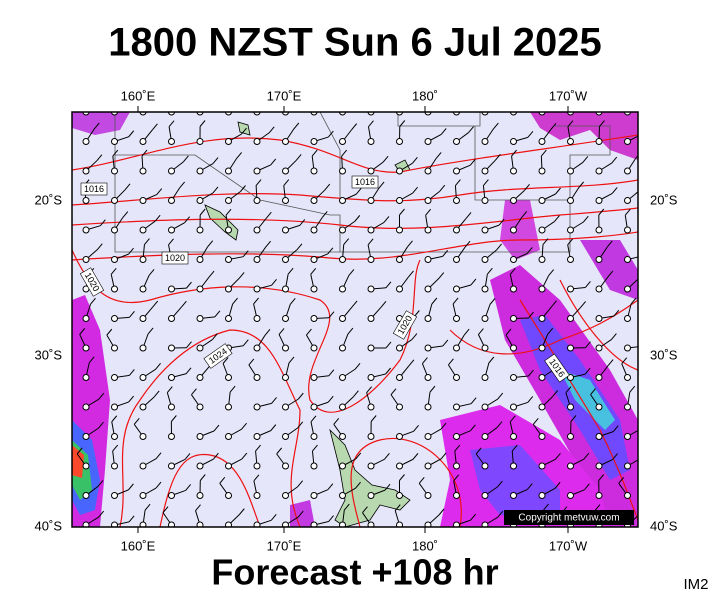 Image resolution: width=711 pixels, height=600 pixels. I want to click on isobar-label-text: 1020, so click(175, 258).